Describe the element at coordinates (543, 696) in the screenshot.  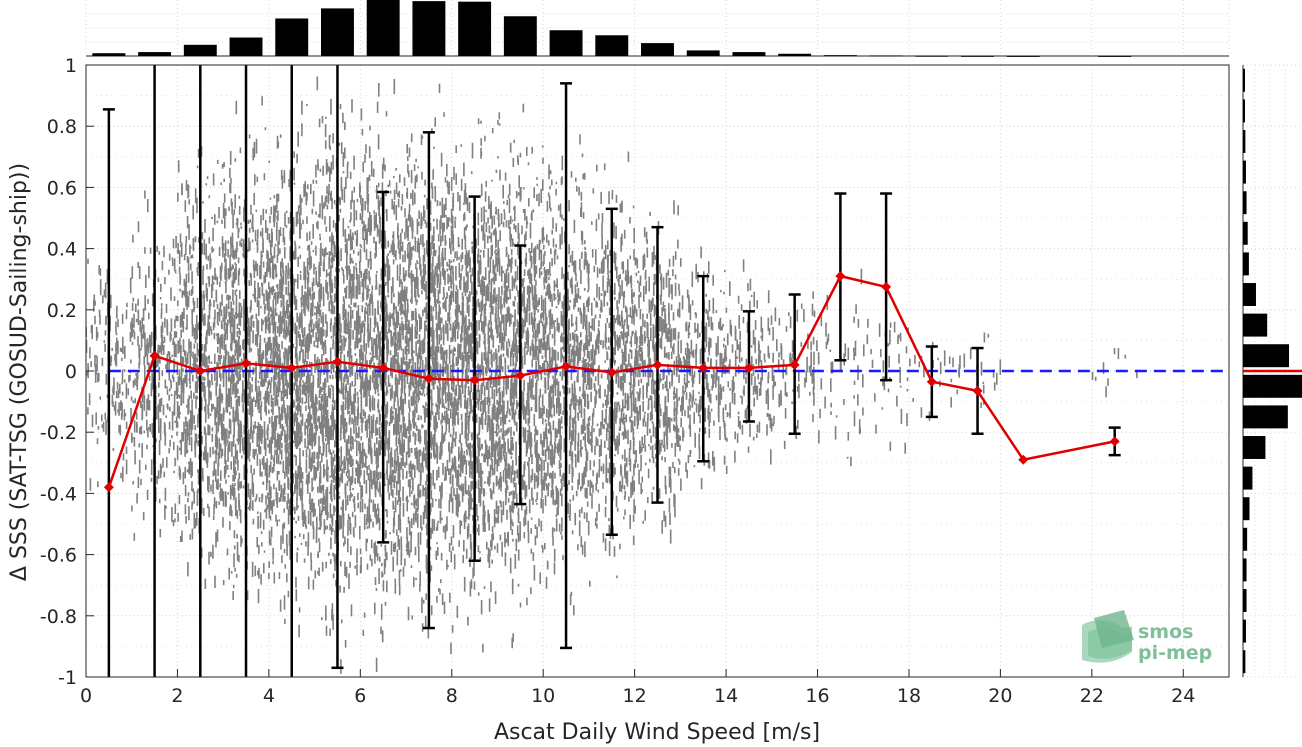
I see `x-tick-label: 10` at that location.